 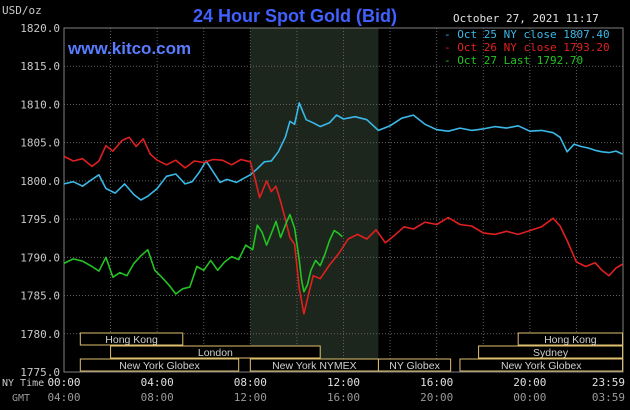 What do you see at coordinates (22, 10) in the screenshot?
I see `unit-label: USD/oz` at bounding box center [22, 10].